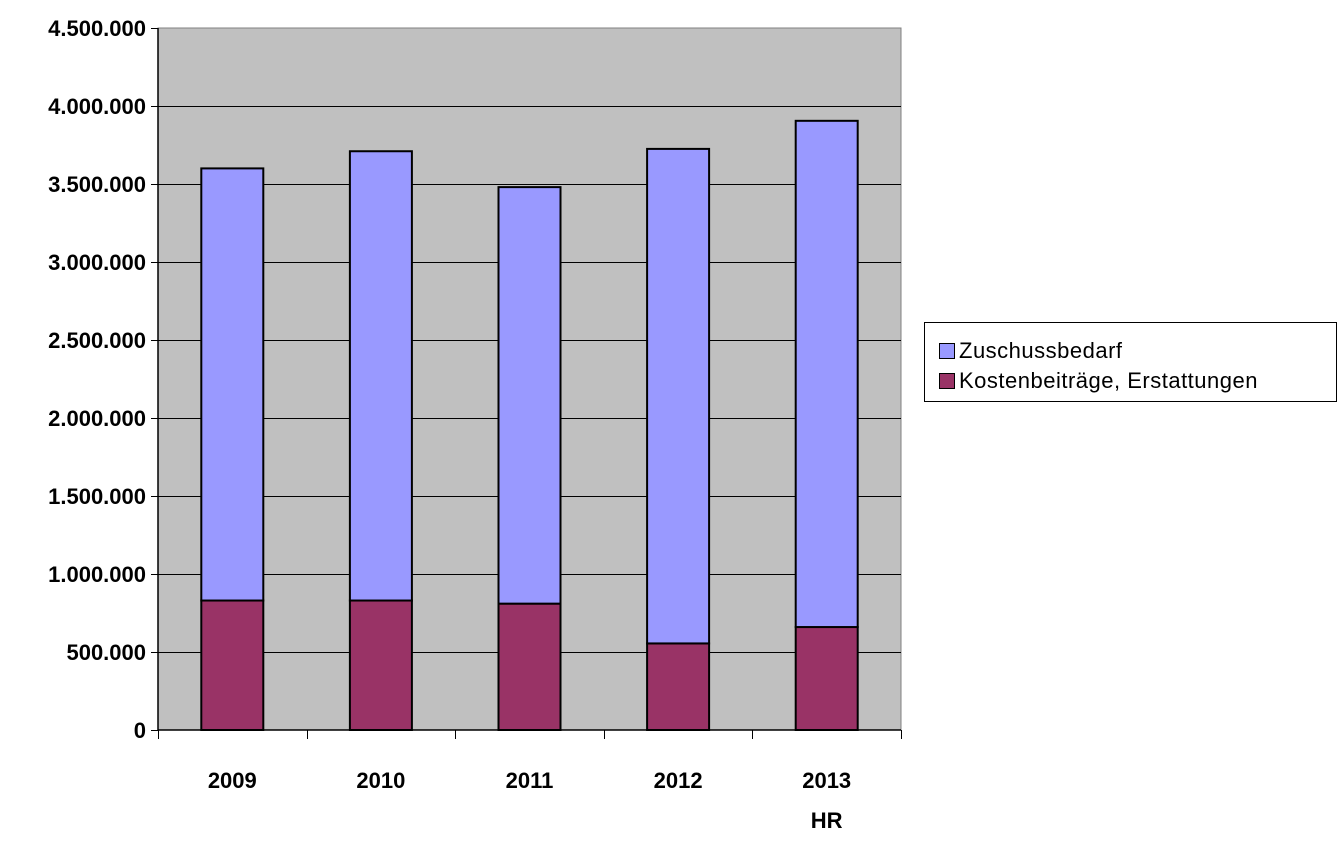 Image resolution: width=1343 pixels, height=841 pixels. I want to click on y-tick-label: 500.000, so click(106, 652).